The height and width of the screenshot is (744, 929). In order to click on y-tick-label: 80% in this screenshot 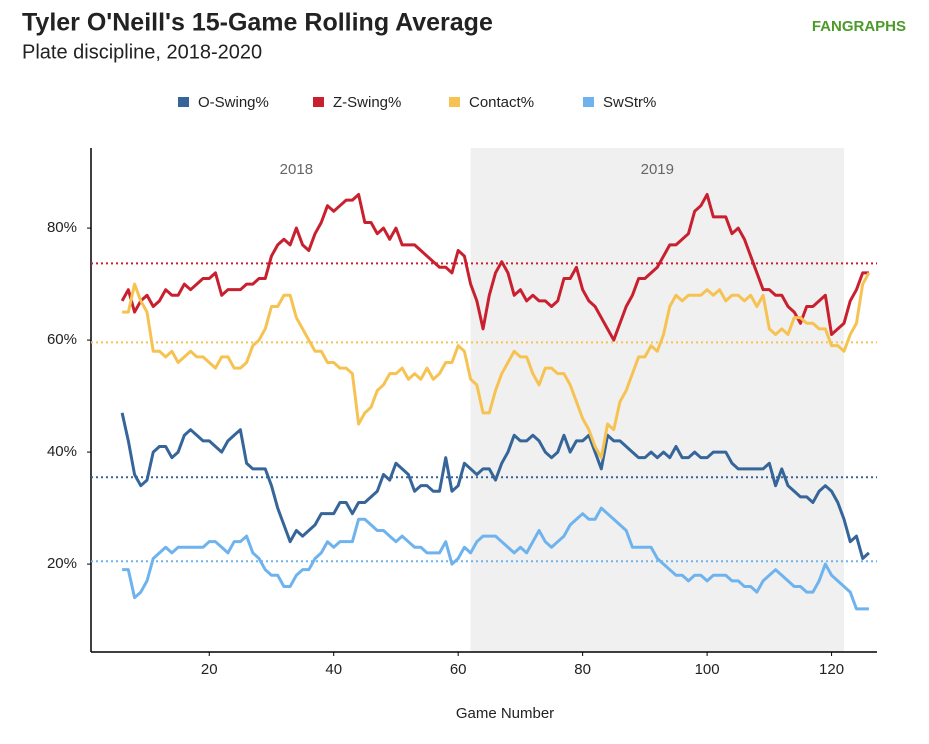, I will do `click(62, 227)`.